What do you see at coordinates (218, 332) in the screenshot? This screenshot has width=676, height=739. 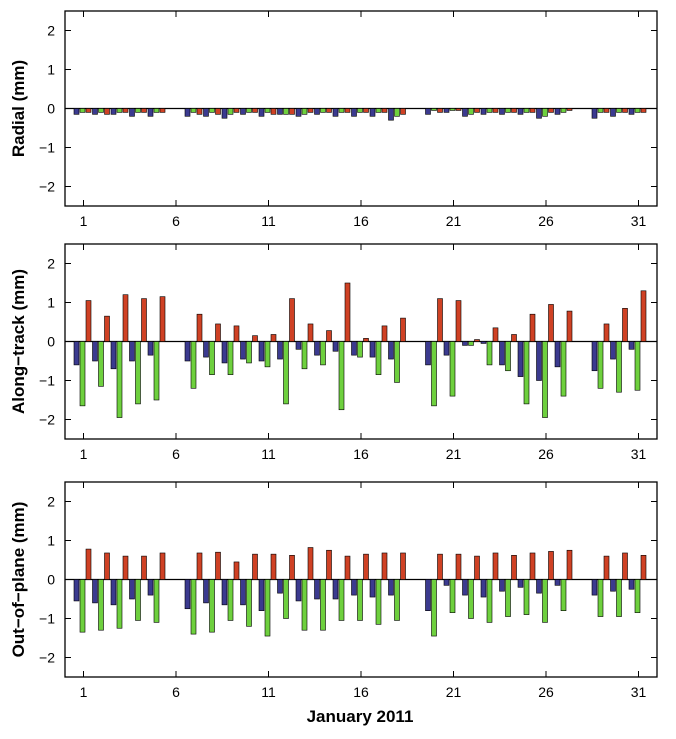 I see `along-track-bar-day8-s3` at bounding box center [218, 332].